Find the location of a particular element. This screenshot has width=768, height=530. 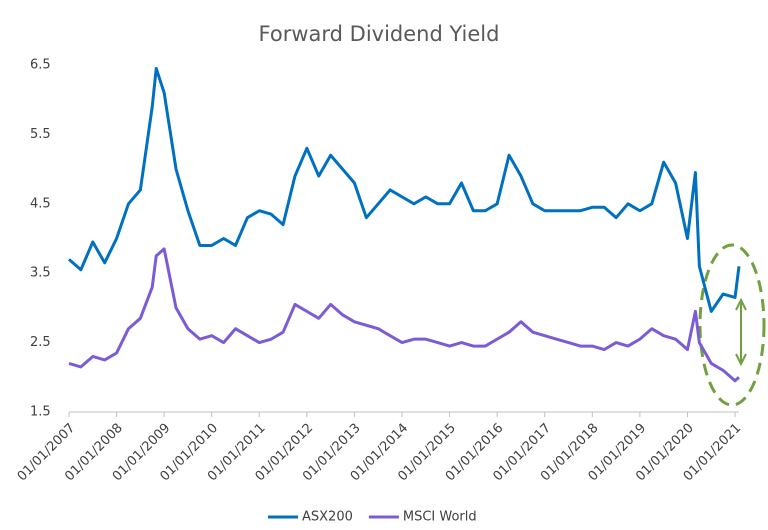

legend-label: MSCI World is located at coordinates (440, 517).